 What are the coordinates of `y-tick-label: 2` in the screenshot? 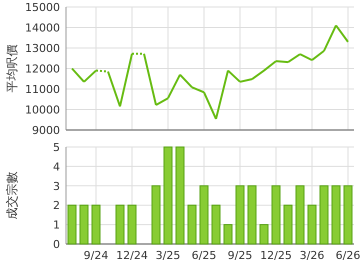 It's located at (56, 205).